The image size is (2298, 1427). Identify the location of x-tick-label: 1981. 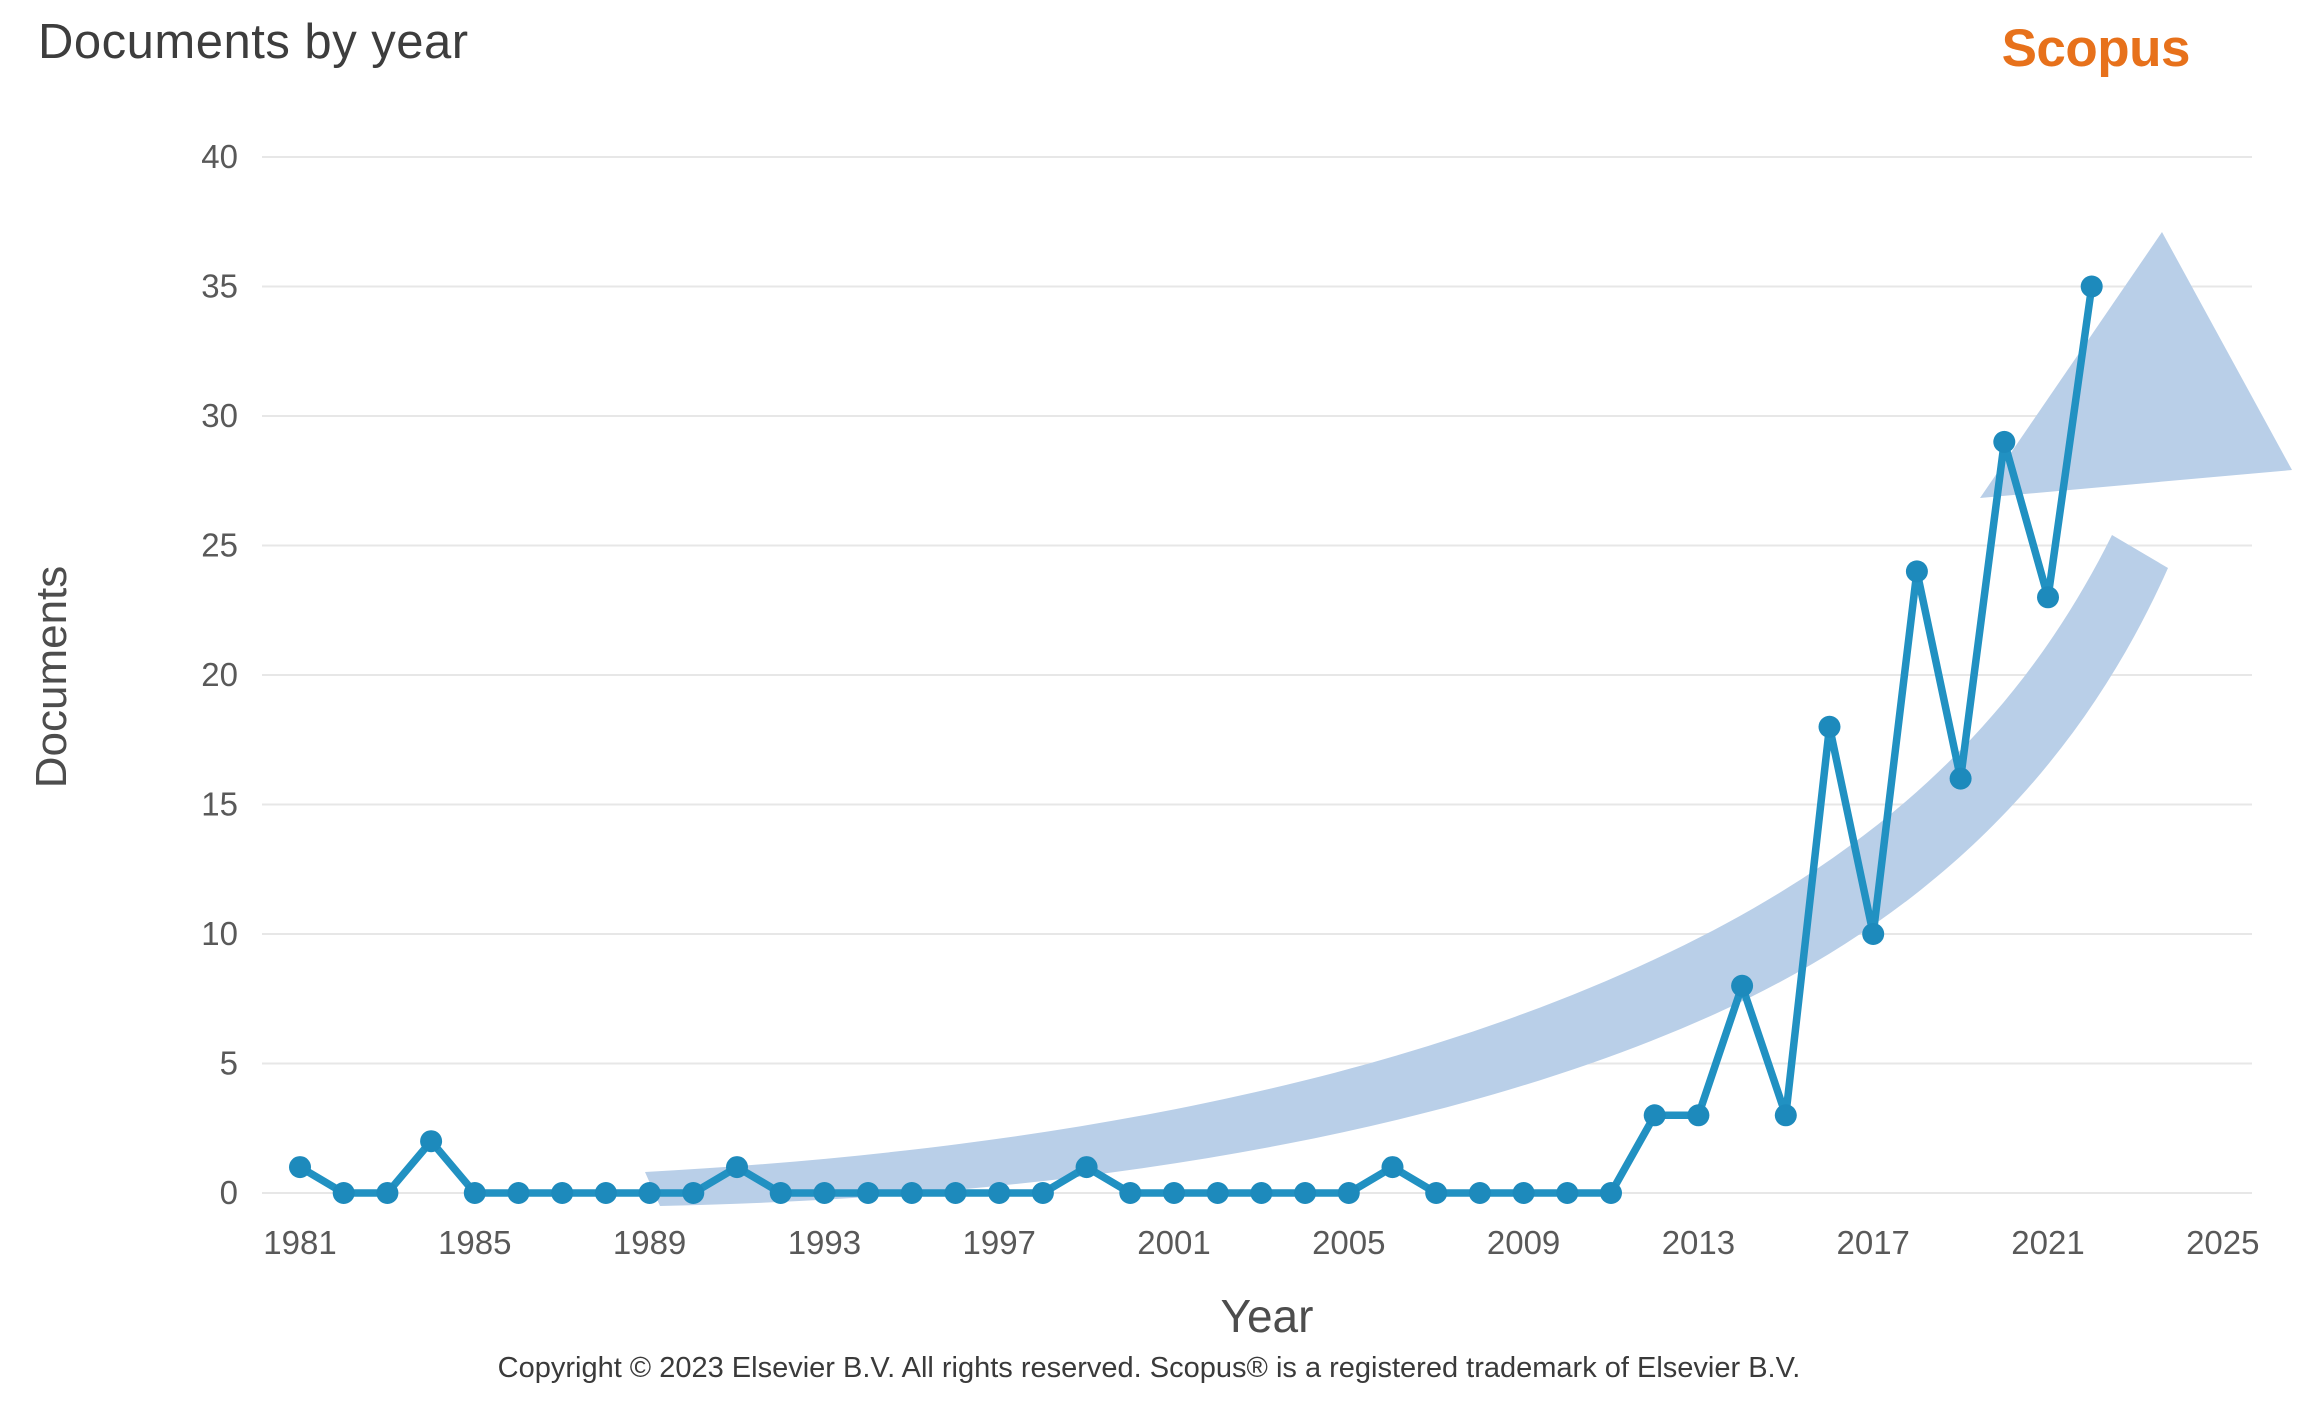
(299, 1242).